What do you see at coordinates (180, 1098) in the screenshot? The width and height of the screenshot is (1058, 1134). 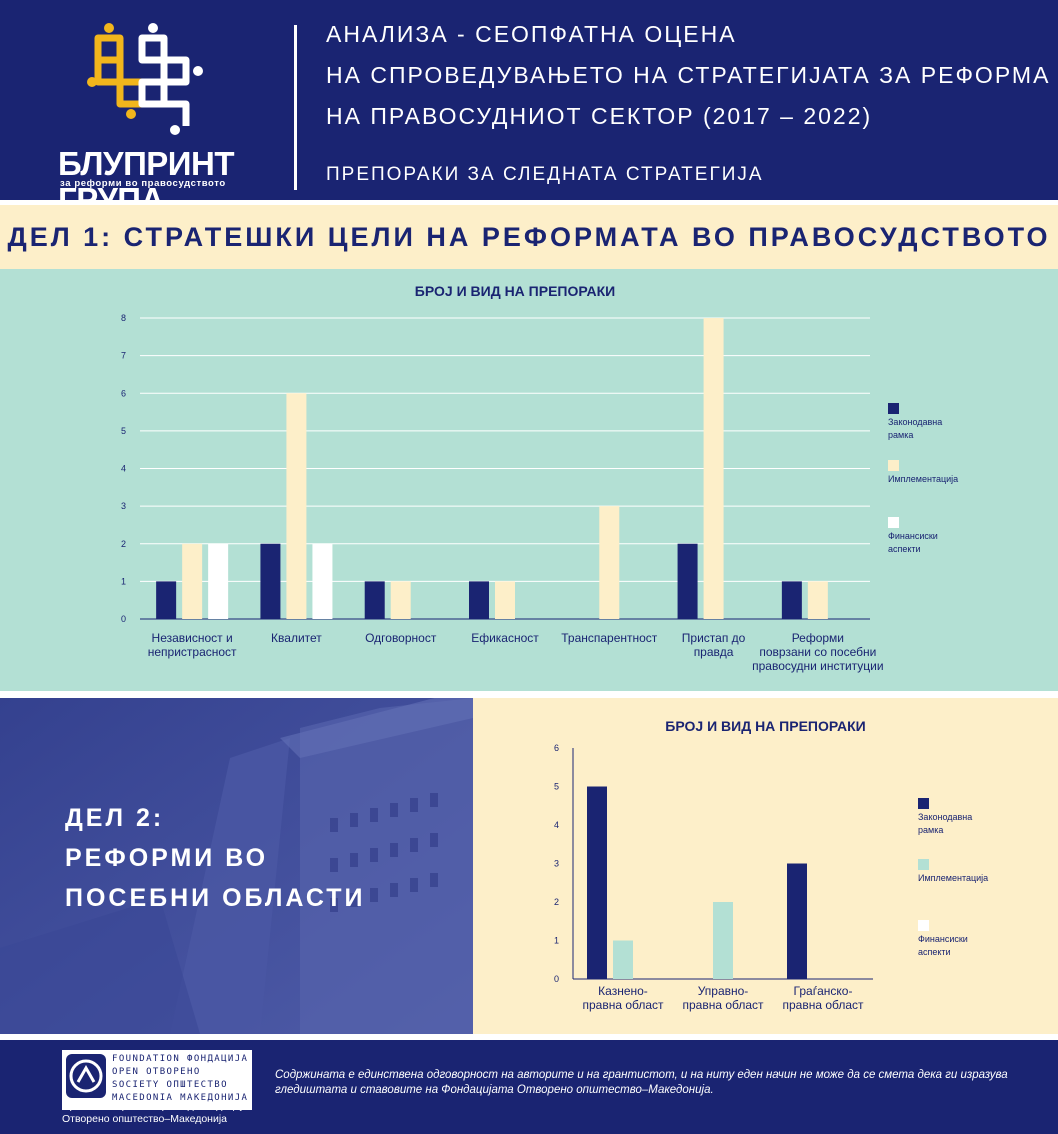 I see `osf-line-4: MACEDONIA МАКЕДОНИЈА` at bounding box center [180, 1098].